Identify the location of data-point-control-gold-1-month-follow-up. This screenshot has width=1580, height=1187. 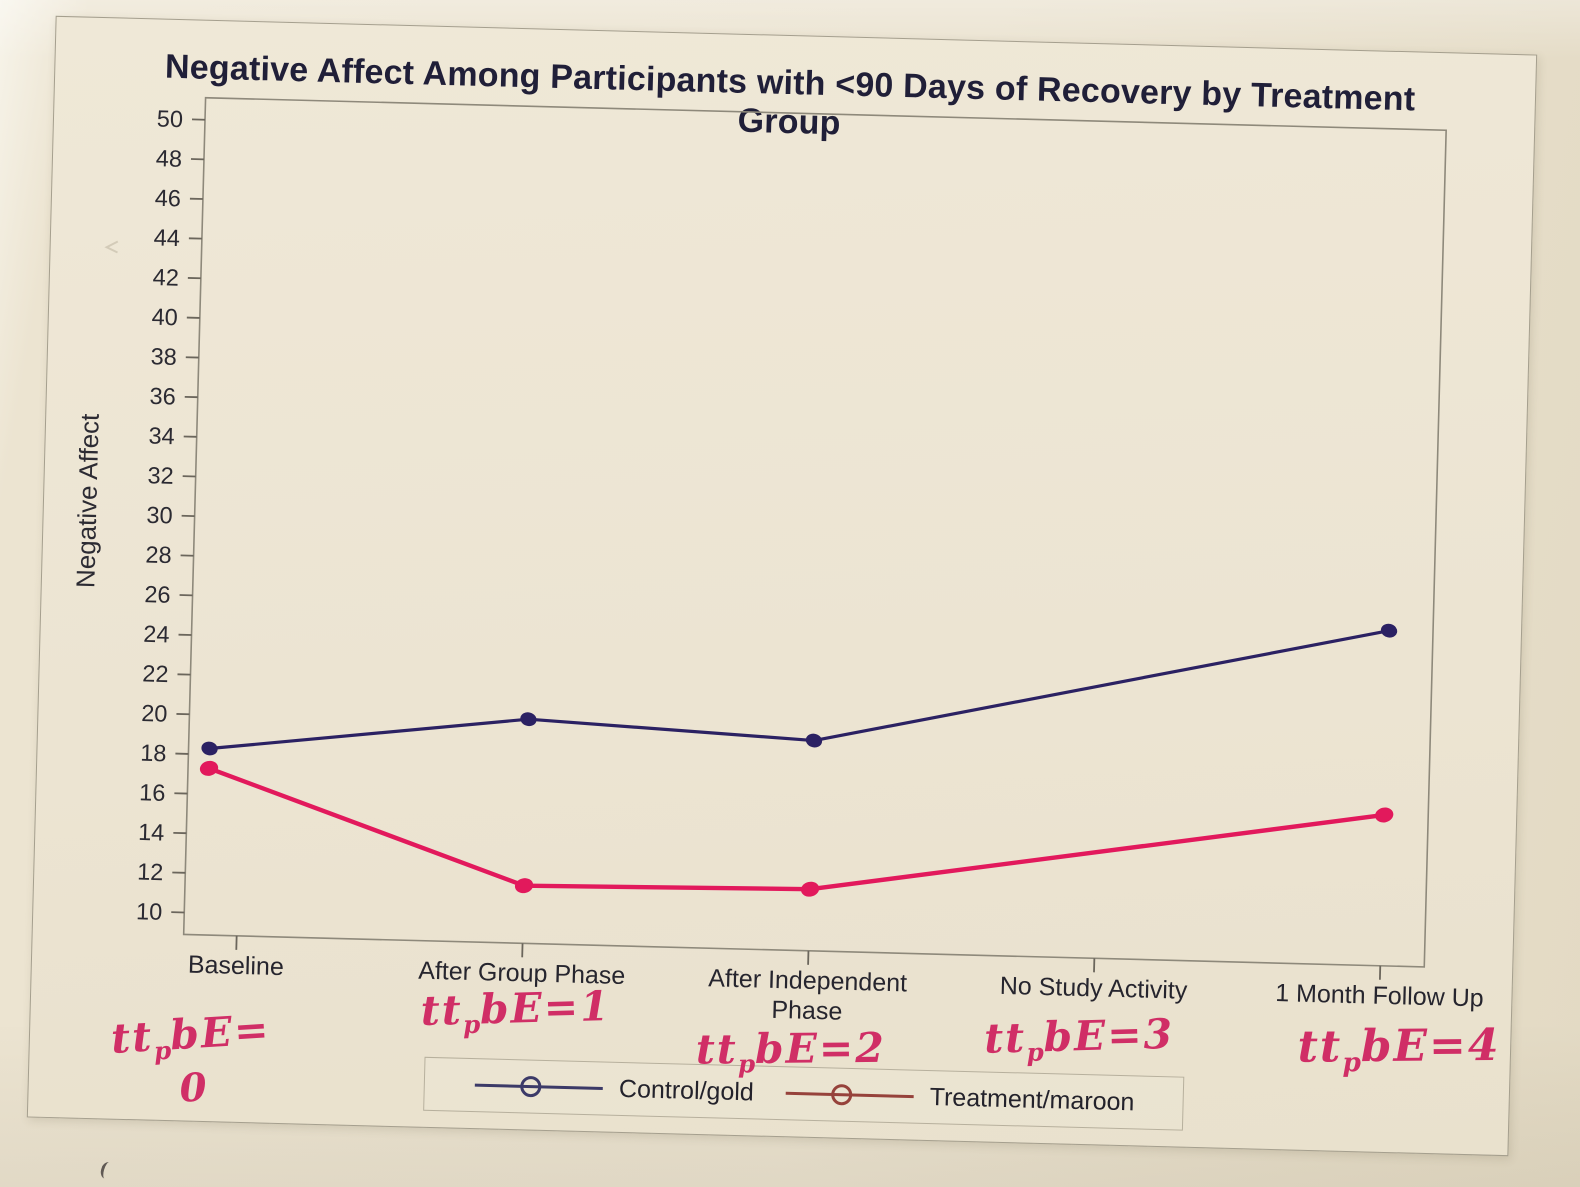
(1389, 630).